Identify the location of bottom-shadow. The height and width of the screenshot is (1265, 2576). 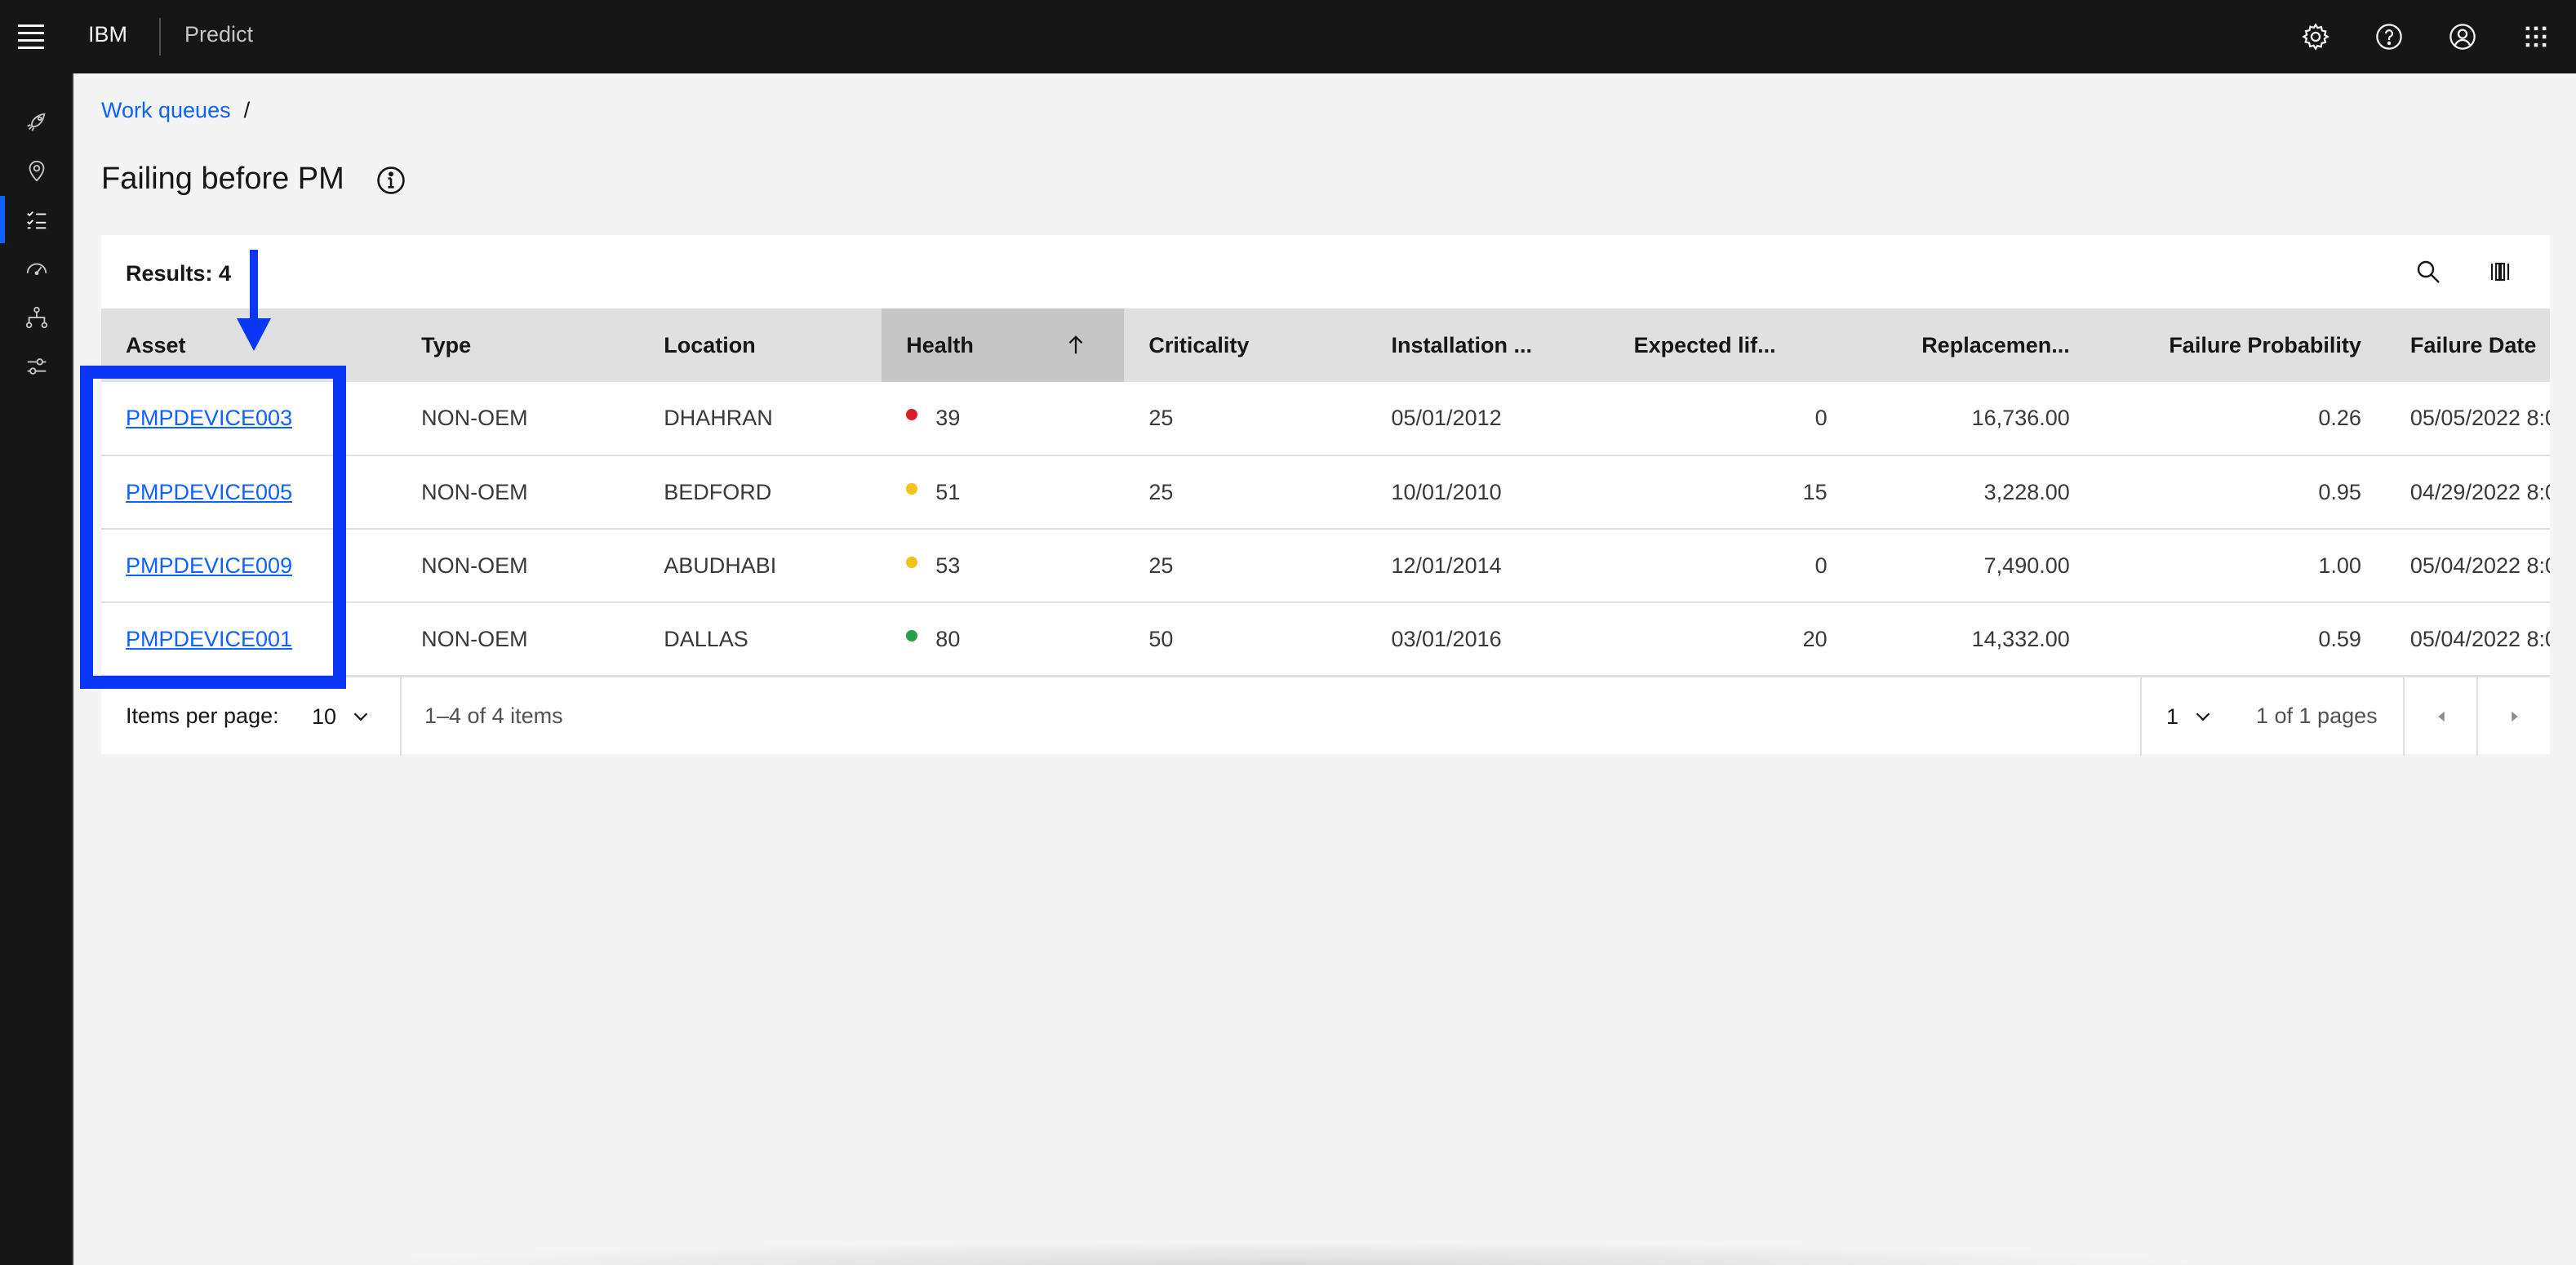
(1281, 1253).